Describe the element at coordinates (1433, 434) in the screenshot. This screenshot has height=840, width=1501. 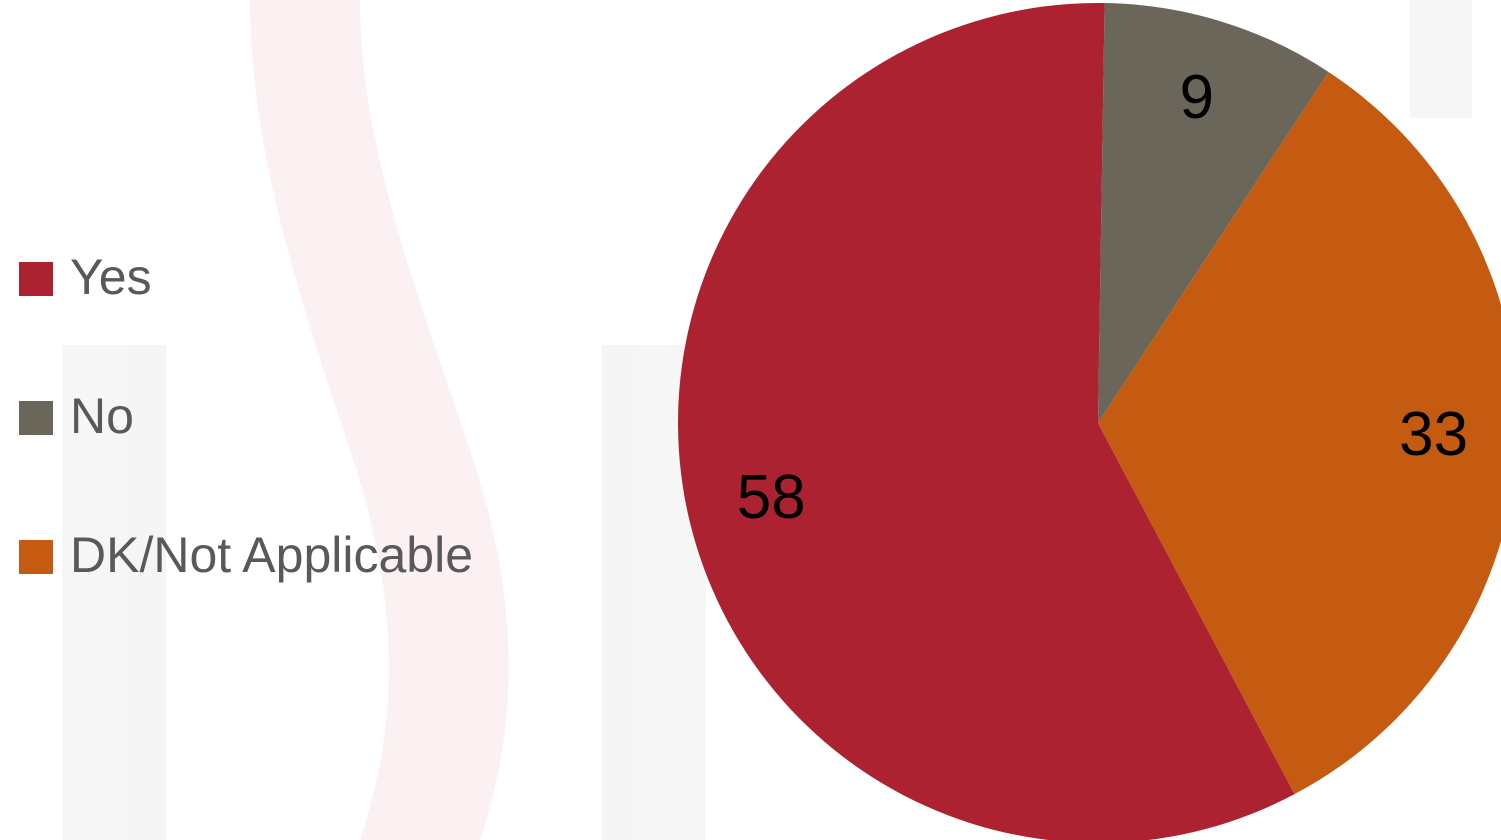
I see `slice-label: 33` at that location.